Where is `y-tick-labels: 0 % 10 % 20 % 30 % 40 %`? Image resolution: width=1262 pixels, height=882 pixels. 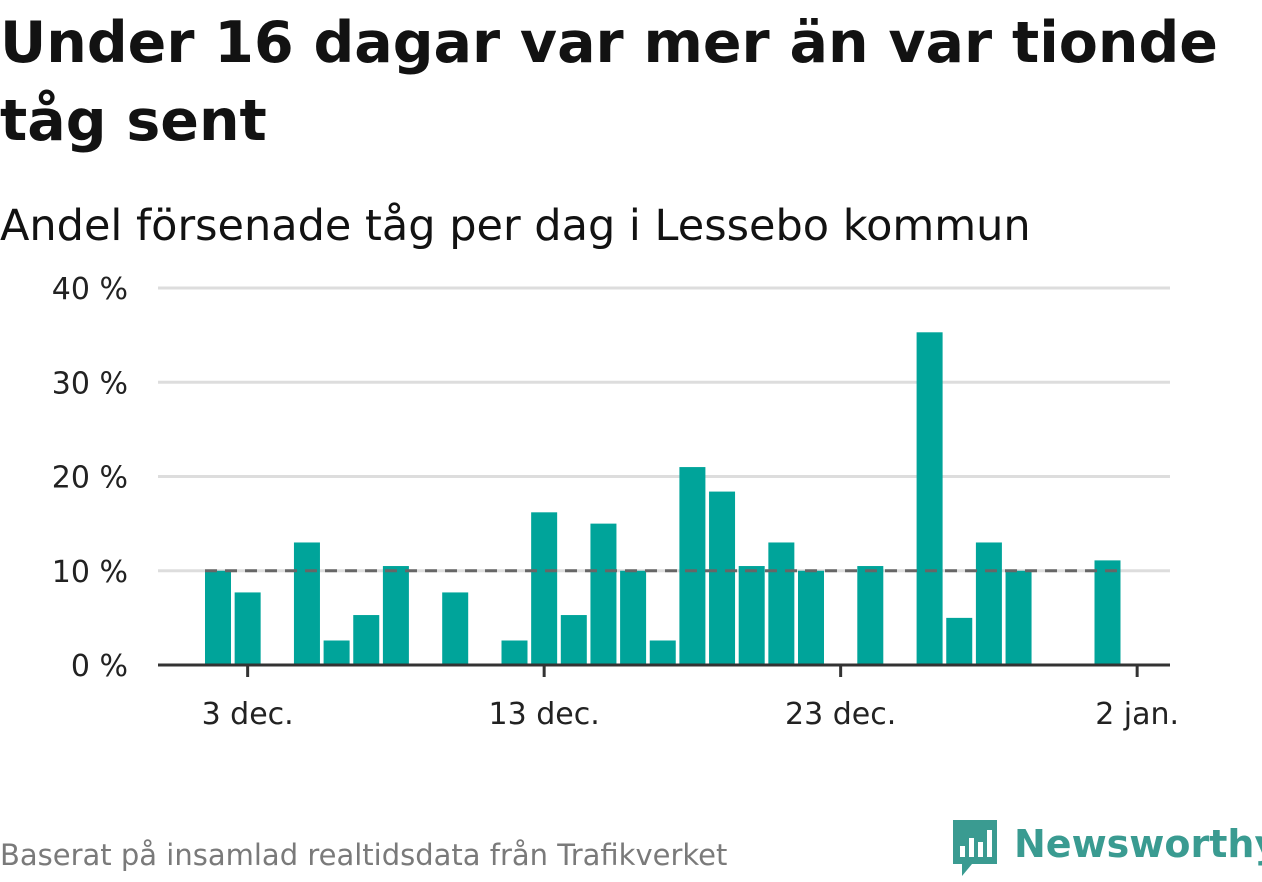
y-tick-labels: 0 % 10 % 20 % 30 % 40 % is located at coordinates (90, 478).